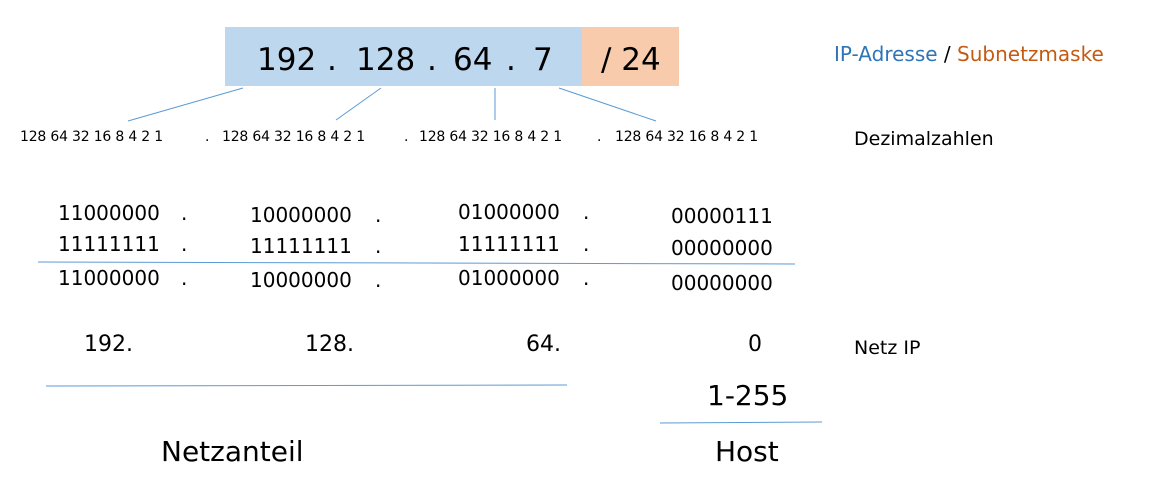  I want to click on ip-octet-2: 128, so click(386, 60).